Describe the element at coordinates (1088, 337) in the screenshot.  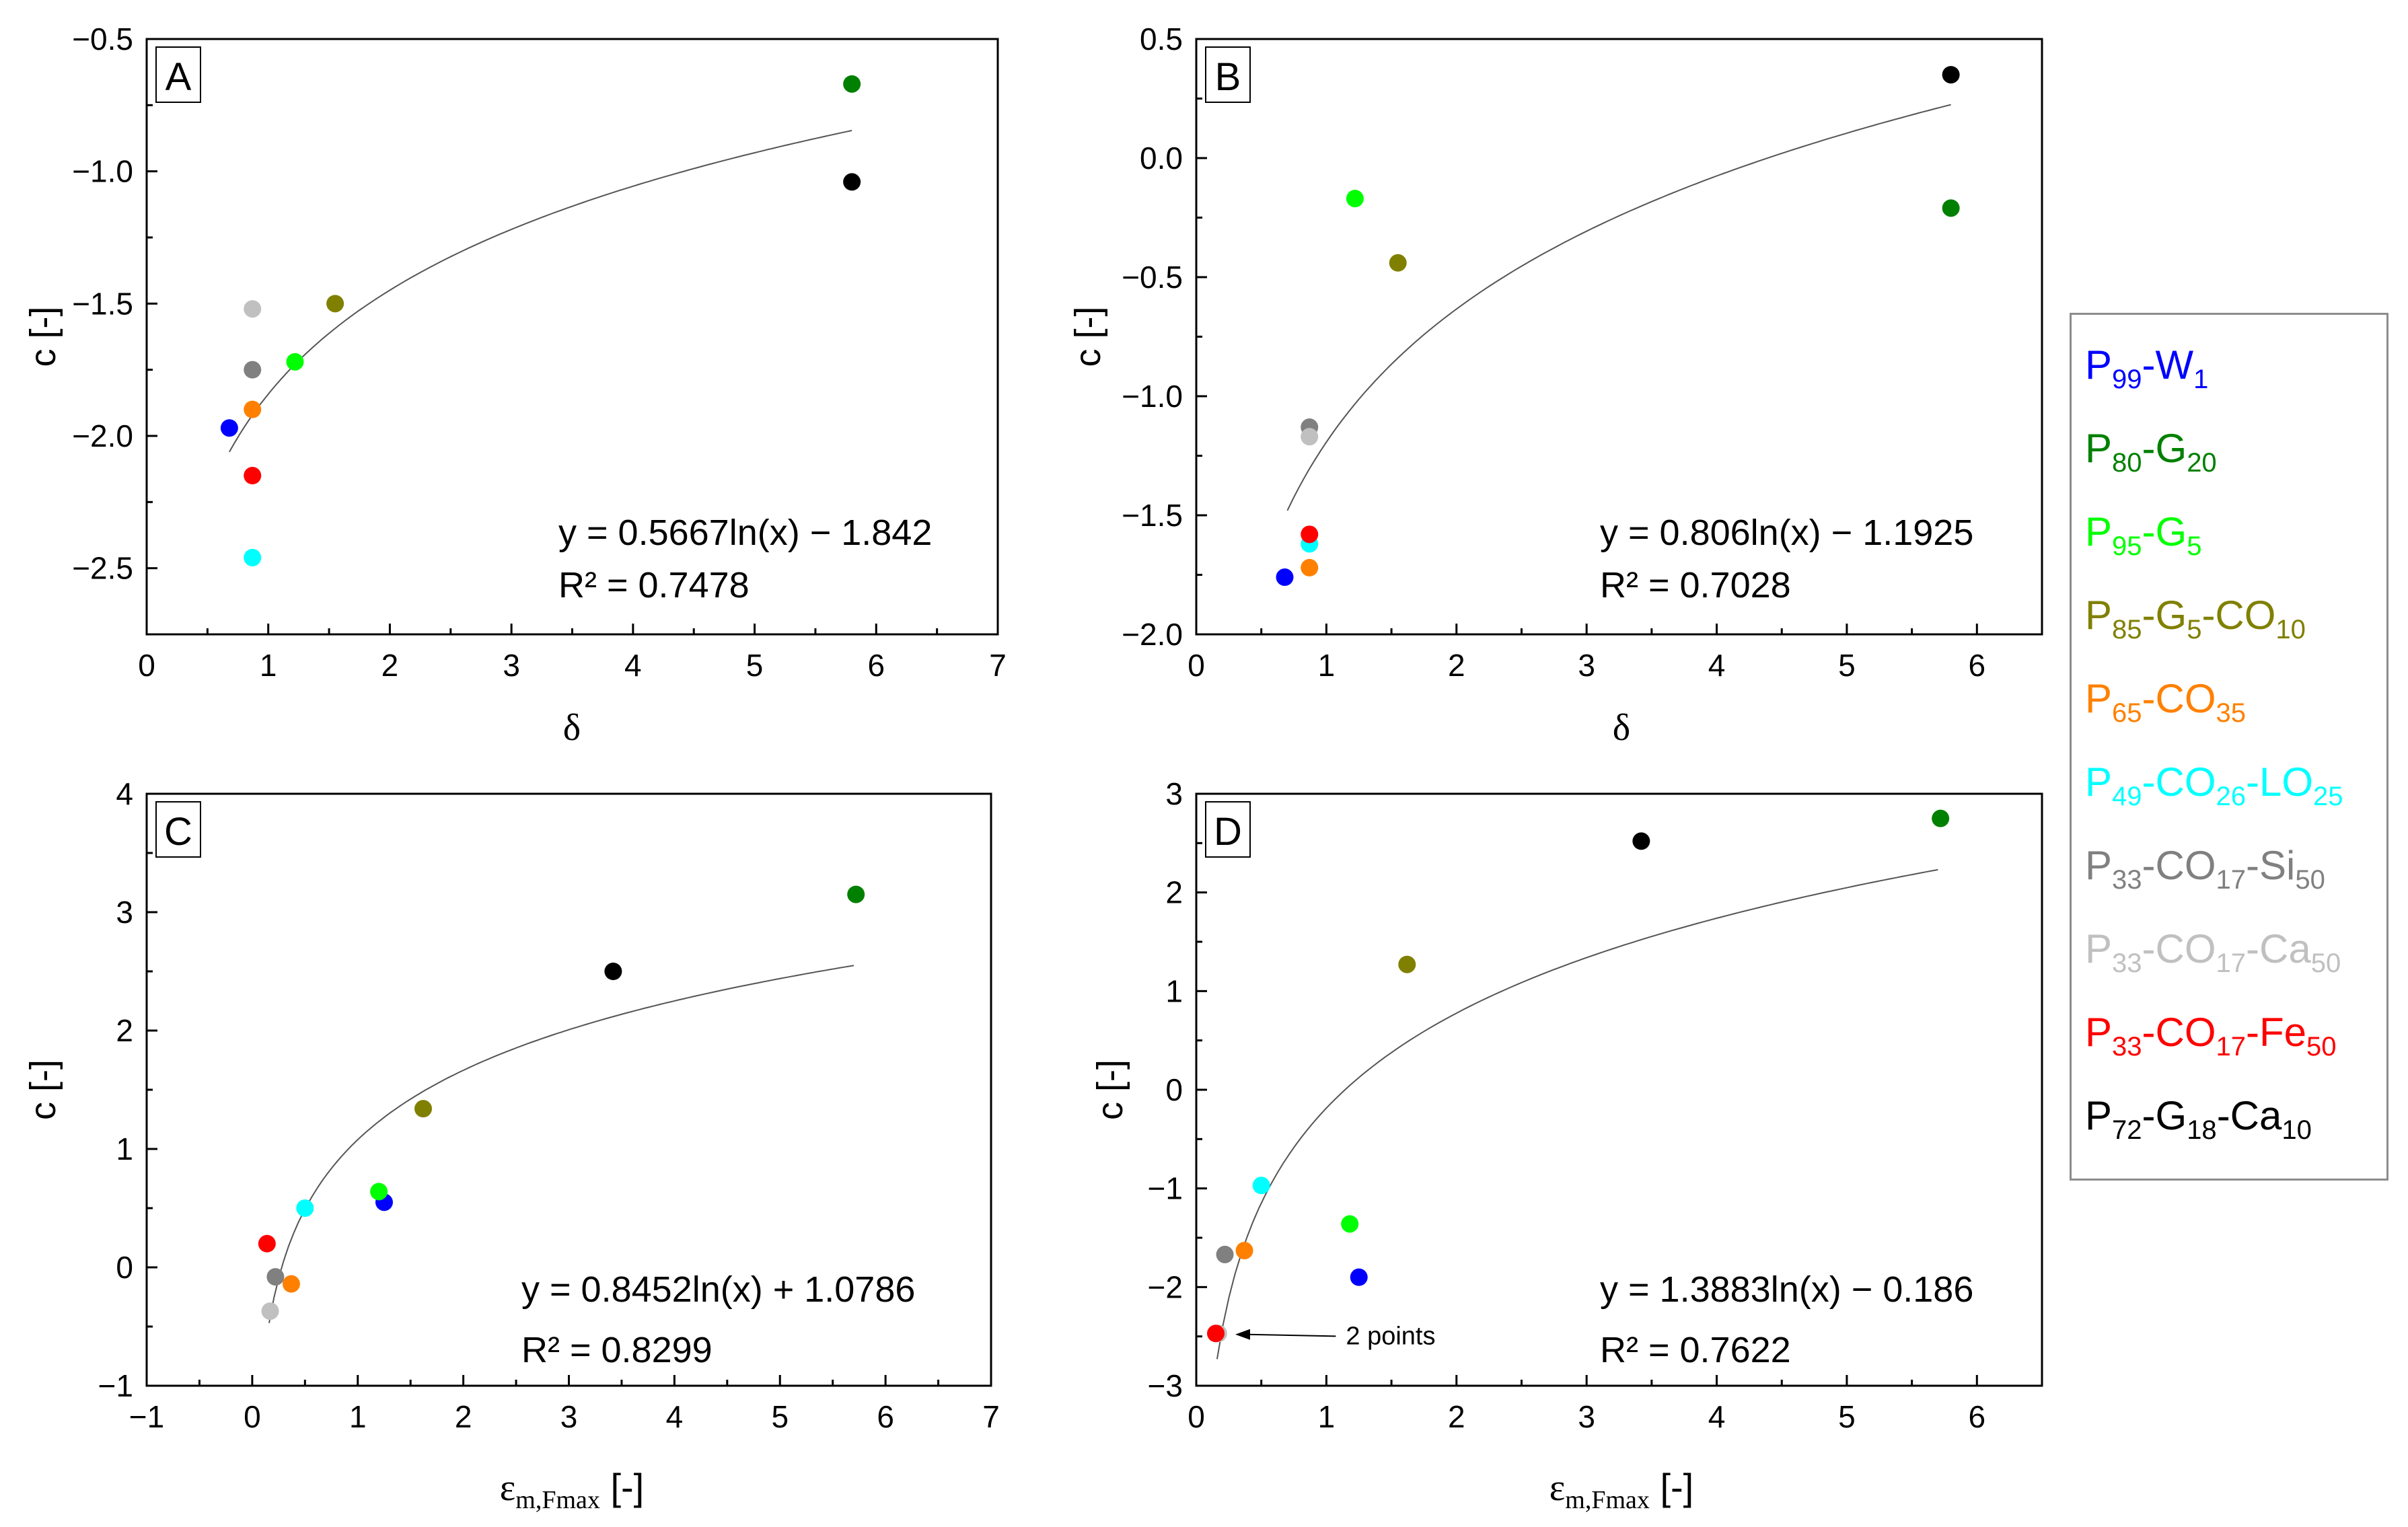
I see `y-axis-label: c [-]` at that location.